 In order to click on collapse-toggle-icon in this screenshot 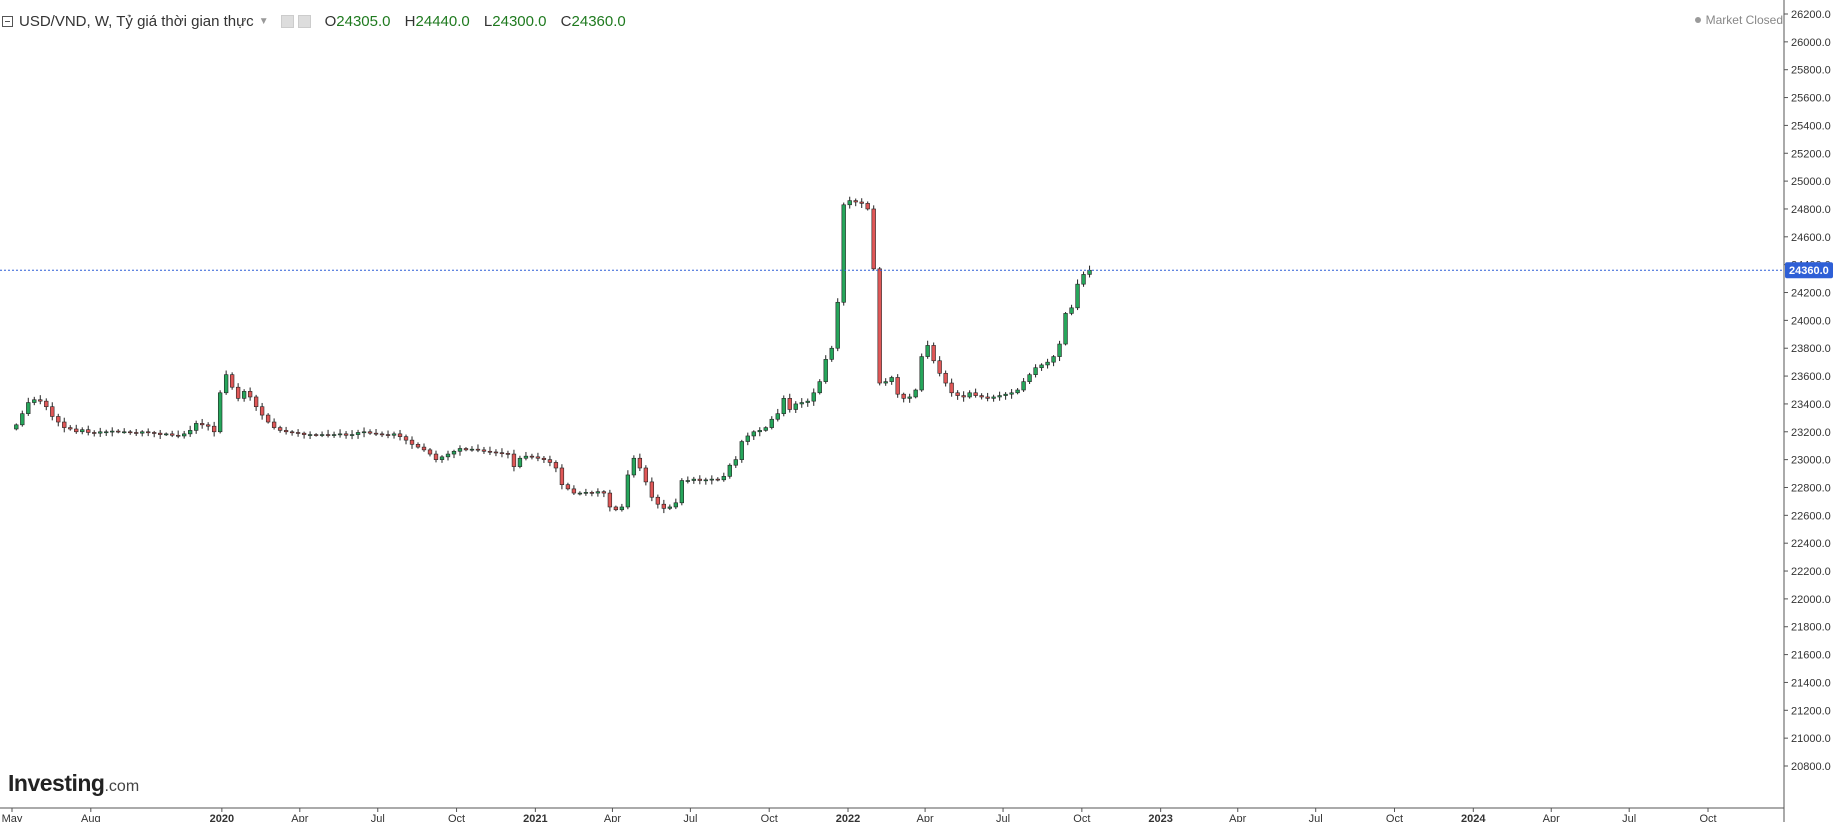, I will do `click(7, 21)`.